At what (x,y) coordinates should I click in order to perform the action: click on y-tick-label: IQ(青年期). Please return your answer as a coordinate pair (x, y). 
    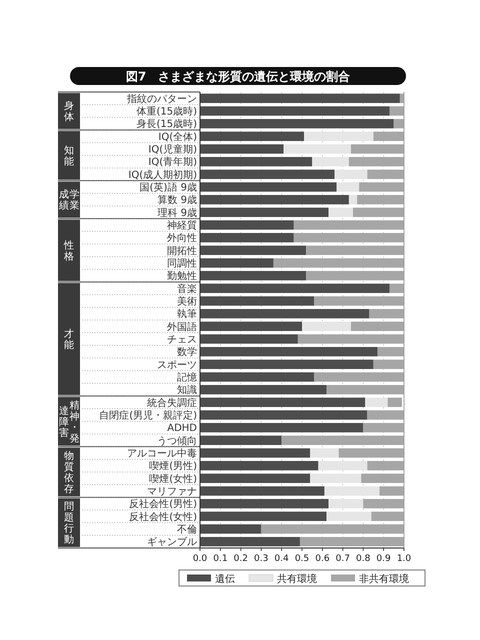
    Looking at the image, I should click on (173, 162).